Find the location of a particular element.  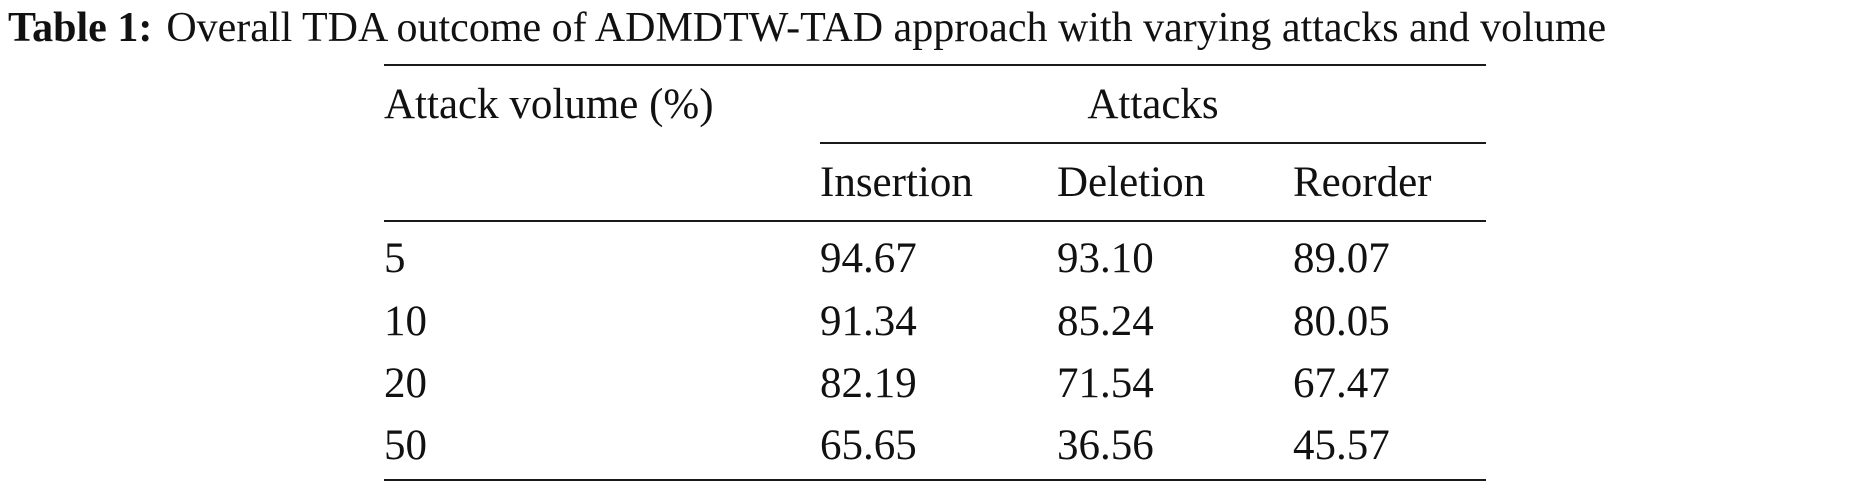

column-header-reorder: Reorder is located at coordinates (1362, 182).